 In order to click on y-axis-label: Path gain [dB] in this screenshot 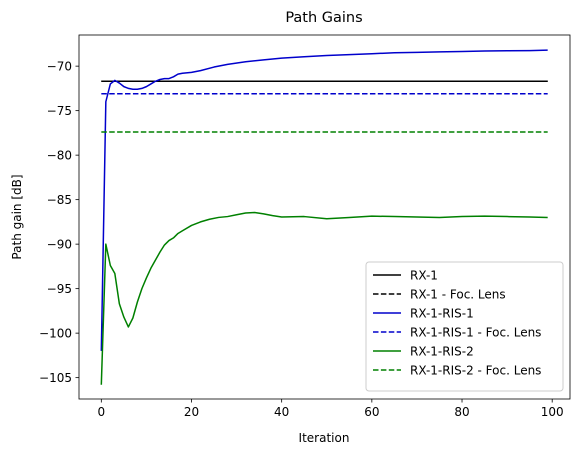, I will do `click(17, 216)`.